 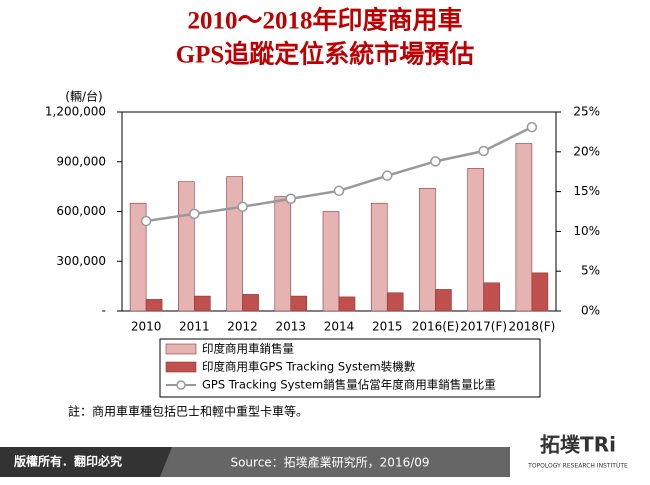 What do you see at coordinates (339, 327) in the screenshot?
I see `x-tick-label: 2014` at bounding box center [339, 327].